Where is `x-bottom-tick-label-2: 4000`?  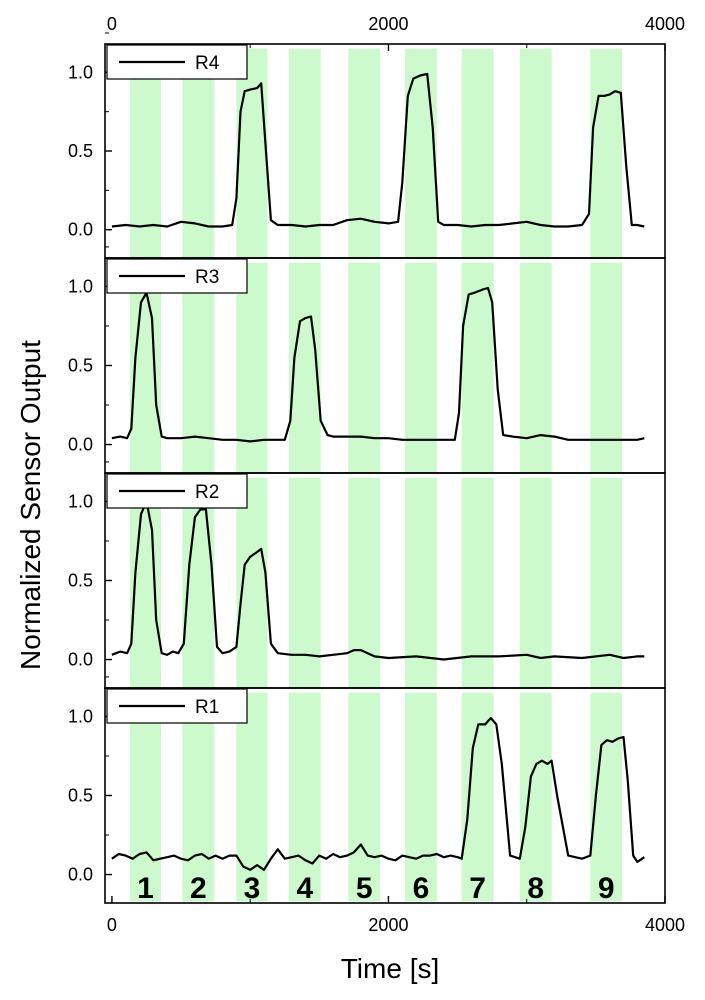
x-bottom-tick-label-2: 4000 is located at coordinates (665, 925).